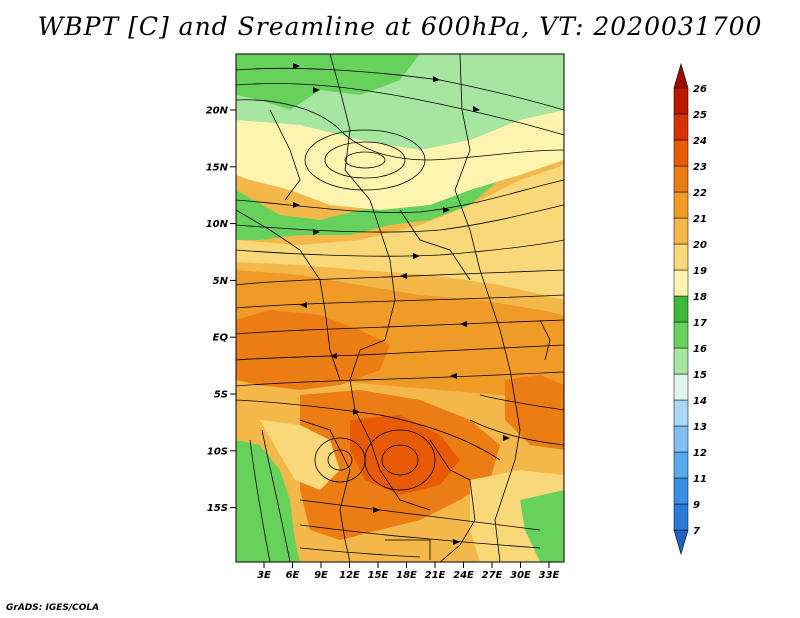  I want to click on lat-tick-label: EQ, so click(221, 338).